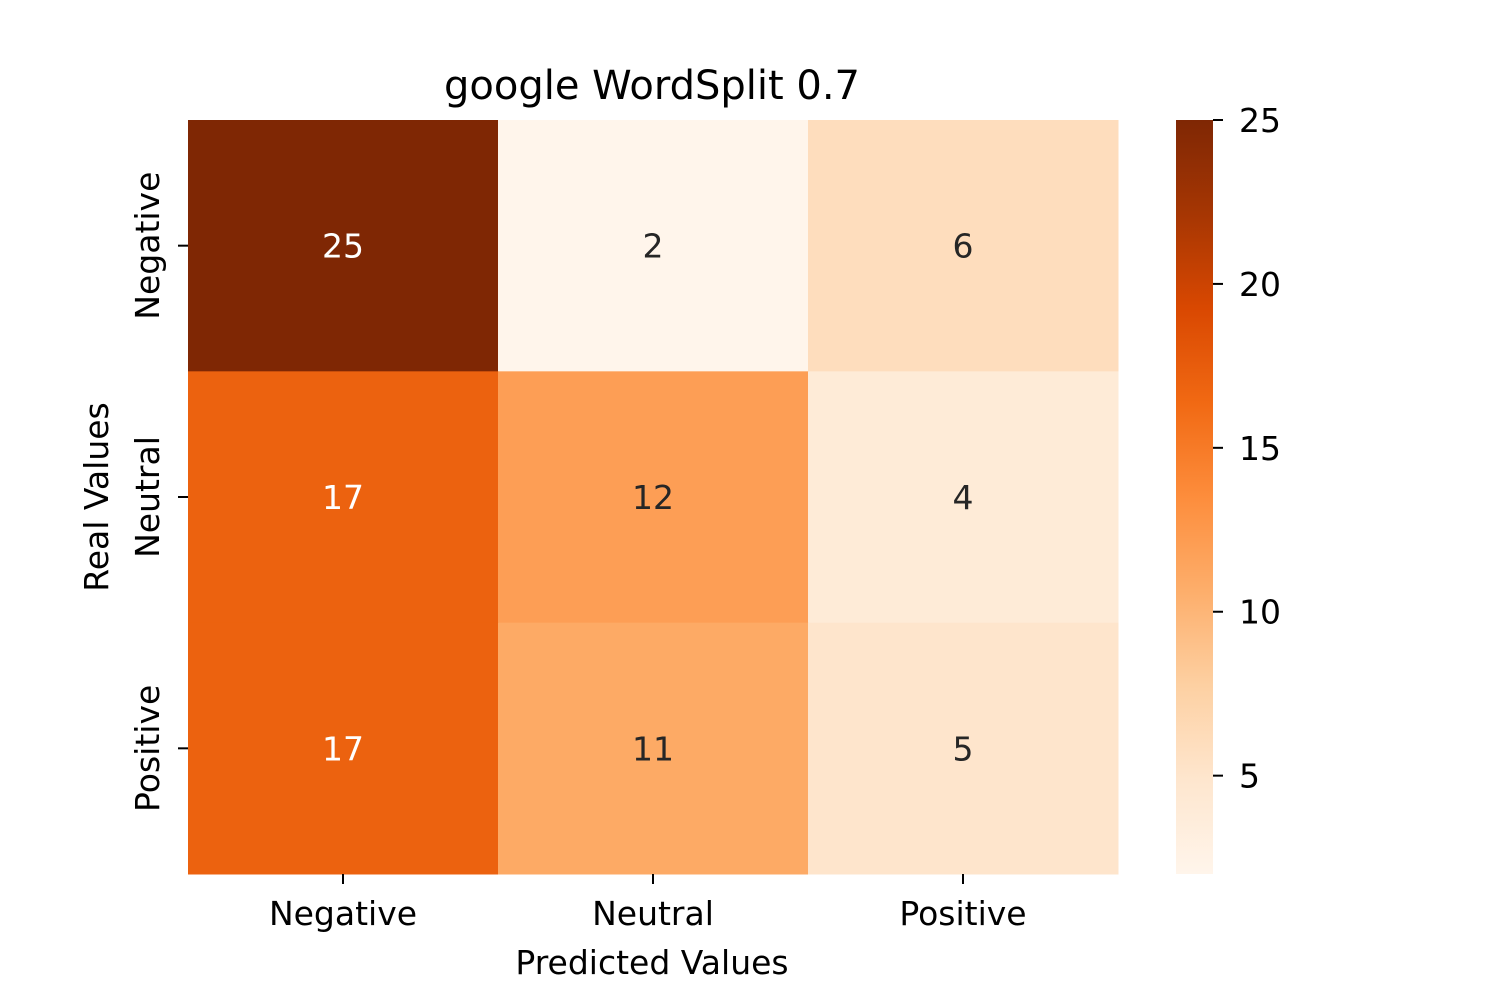 This screenshot has height=1005, width=1500. Describe the element at coordinates (343, 913) in the screenshot. I see `x-tick-label: Negative` at that location.